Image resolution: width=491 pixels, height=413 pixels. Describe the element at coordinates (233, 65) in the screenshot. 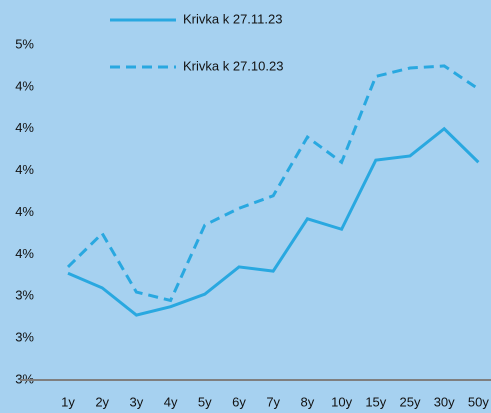

I see `legend-label: Krivka k 27.10.23` at that location.